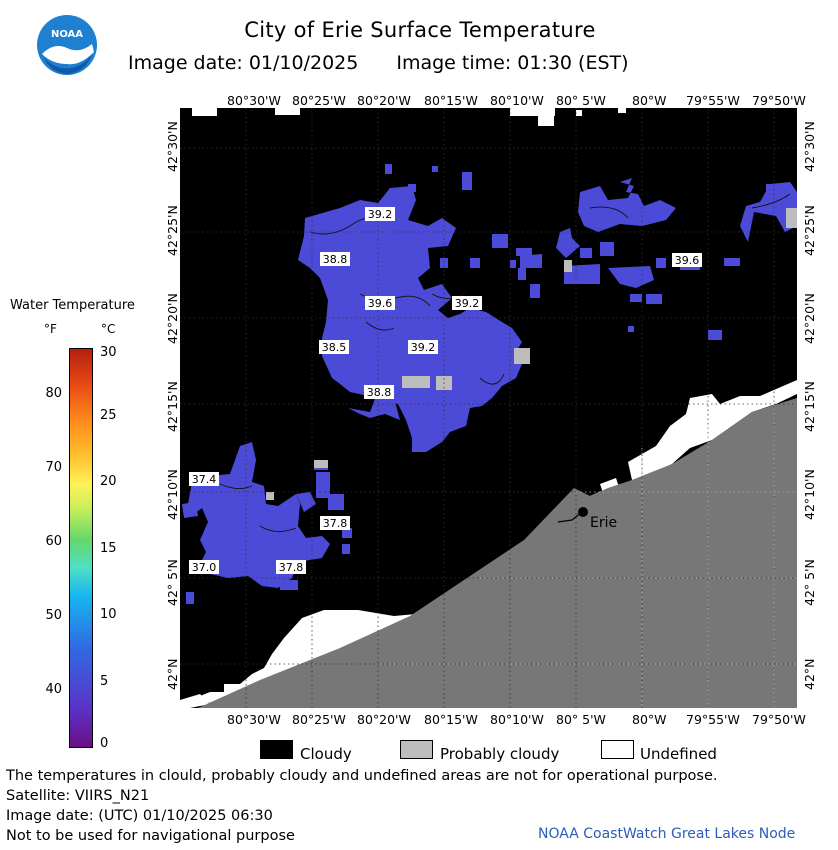  What do you see at coordinates (108, 614) in the screenshot?
I see `colorbar-c-tick: 10` at bounding box center [108, 614].